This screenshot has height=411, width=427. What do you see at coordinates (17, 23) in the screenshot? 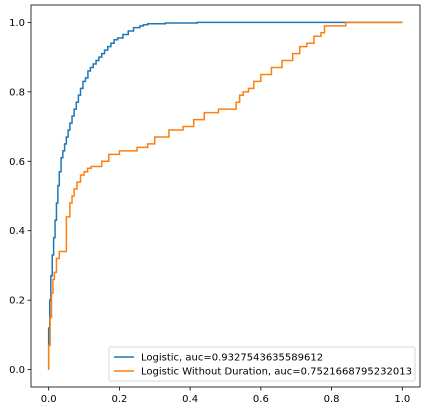
I see `y-tick-label: 1.0` at bounding box center [17, 23].